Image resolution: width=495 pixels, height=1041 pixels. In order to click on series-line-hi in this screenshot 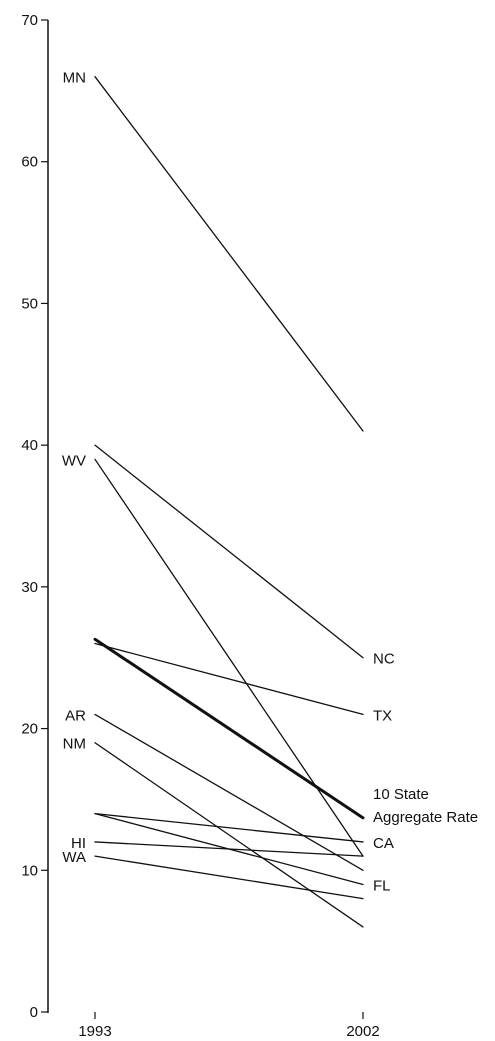, I will do `click(229, 849)`.